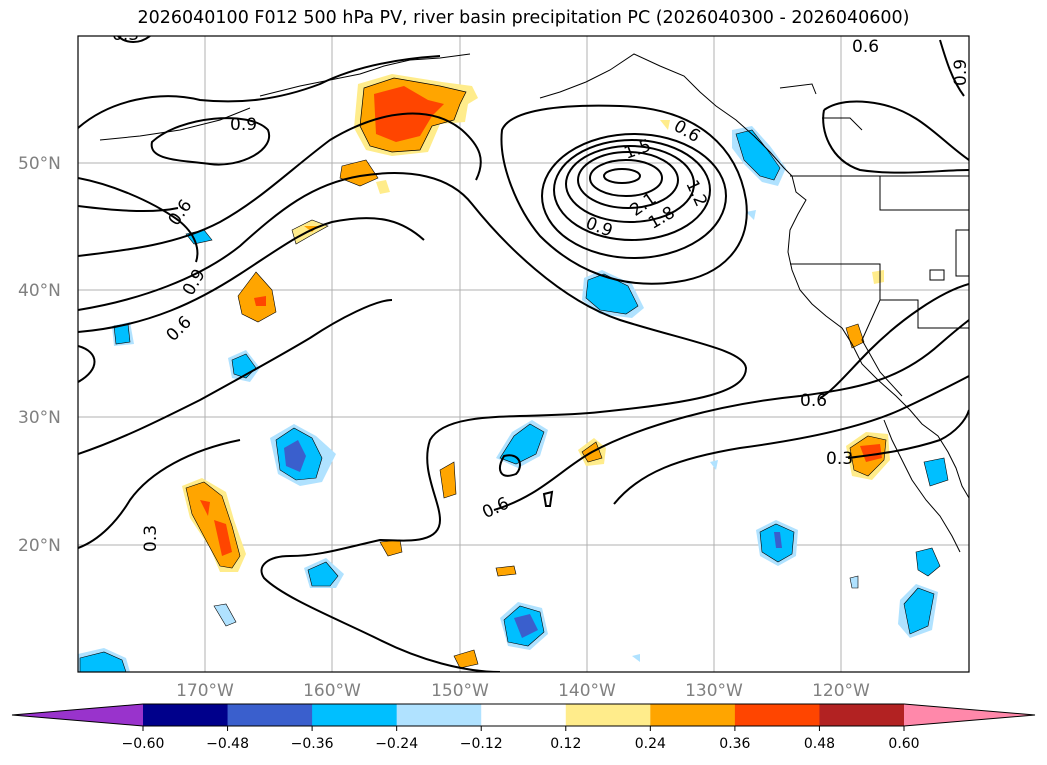 This screenshot has height=765, width=1047. Describe the element at coordinates (39, 418) in the screenshot. I see `lat-label: 30°N` at that location.